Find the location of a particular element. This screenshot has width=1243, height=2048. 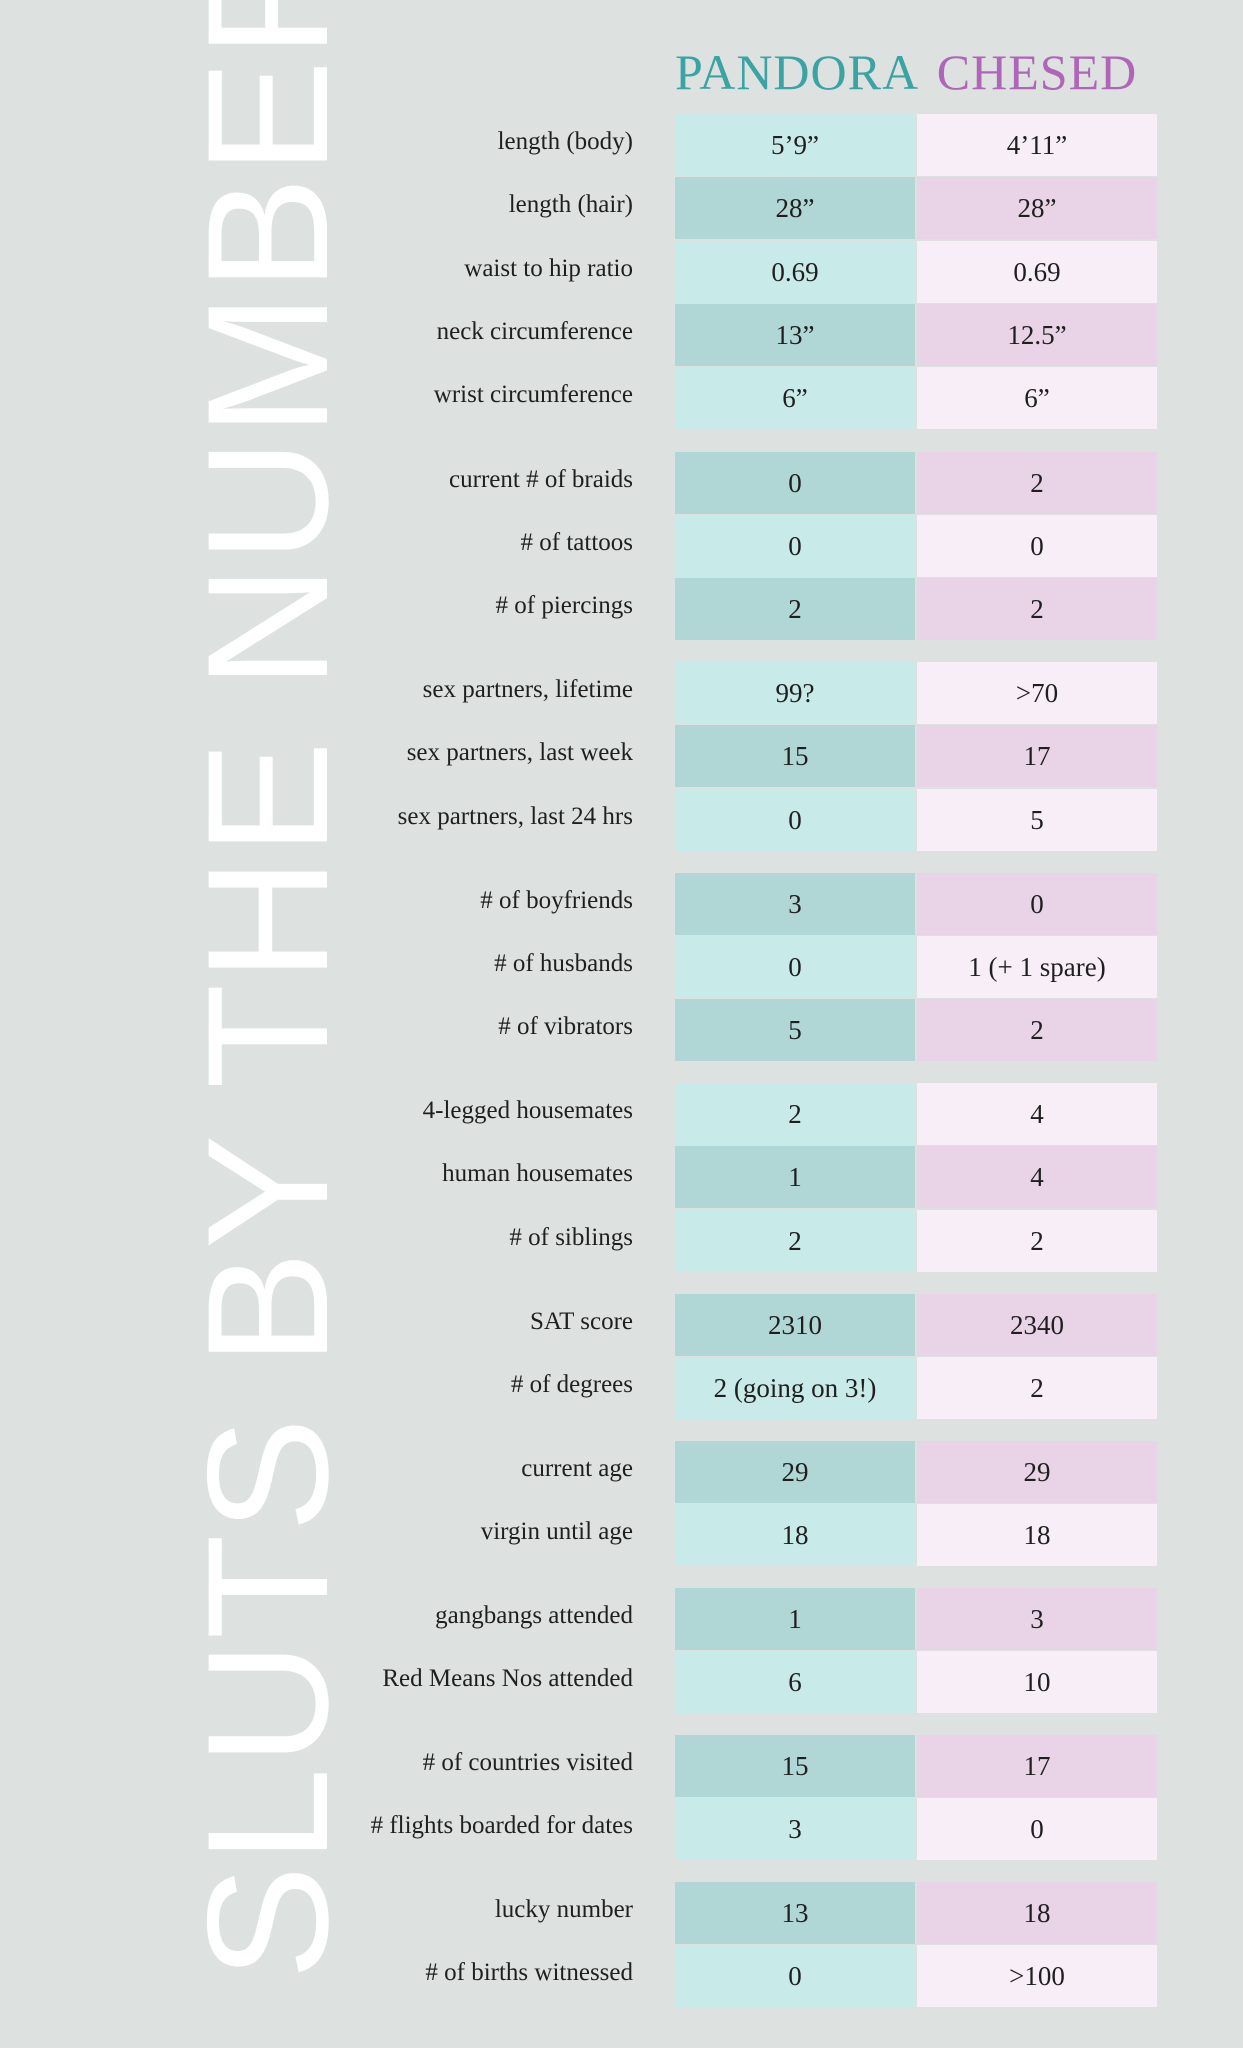

chesed-value: 2340 is located at coordinates (1037, 1325).